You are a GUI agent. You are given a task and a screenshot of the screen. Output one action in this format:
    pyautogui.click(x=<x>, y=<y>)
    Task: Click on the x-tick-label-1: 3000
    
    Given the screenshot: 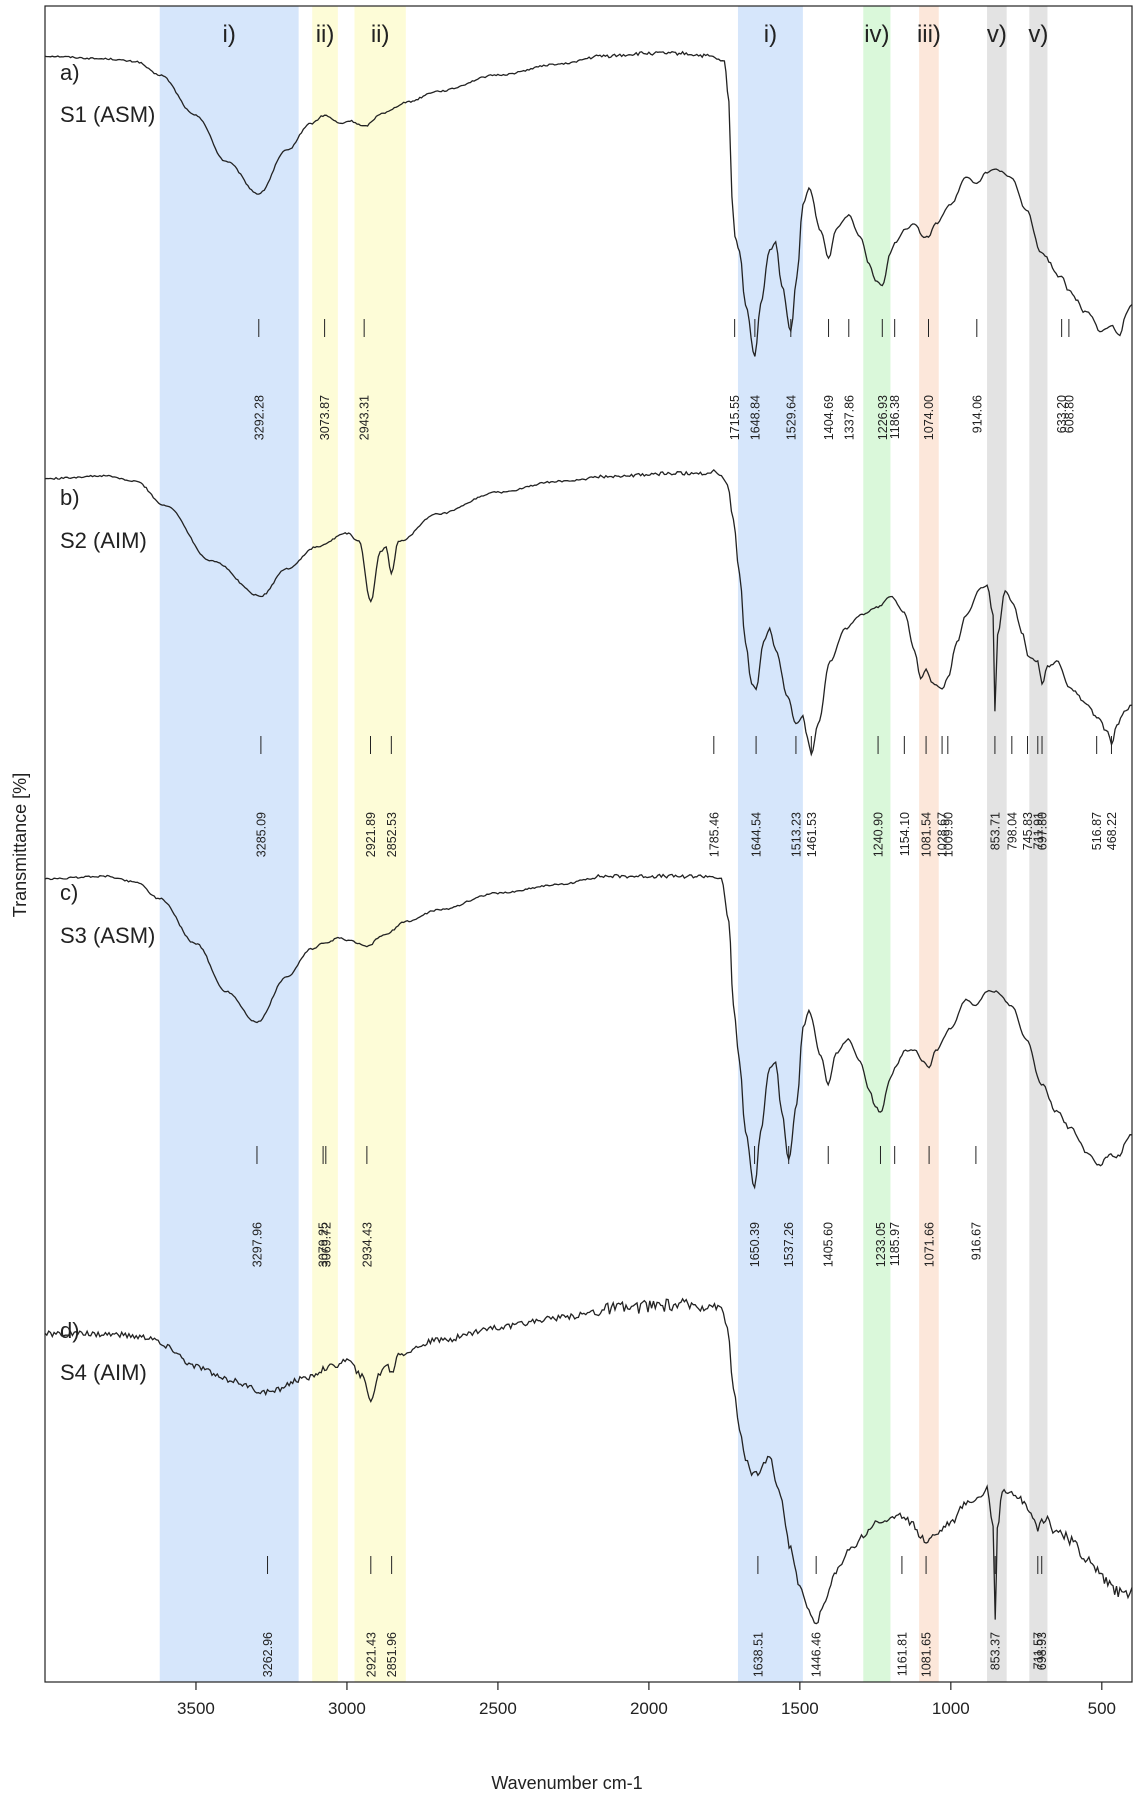 What is the action you would take?
    pyautogui.click(x=347, y=1708)
    